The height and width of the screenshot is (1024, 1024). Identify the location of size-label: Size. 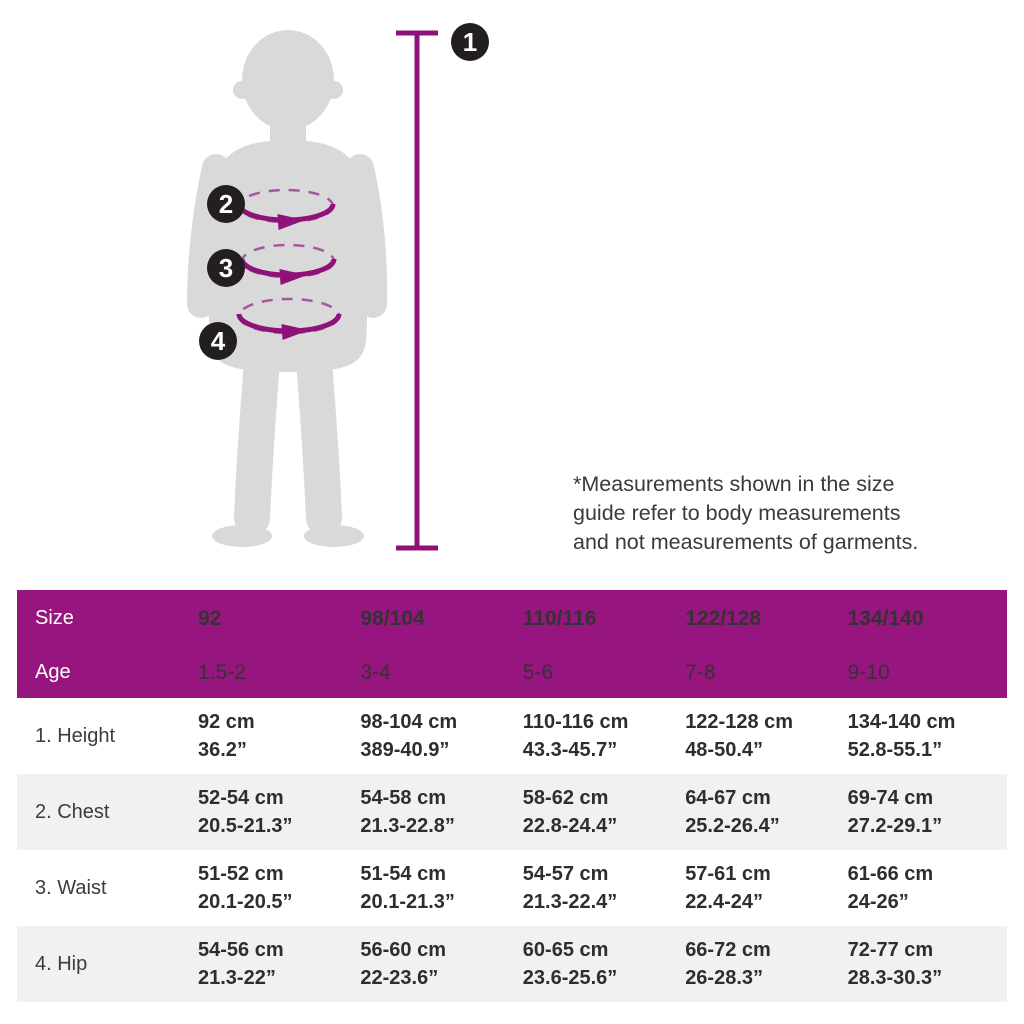
(54, 618).